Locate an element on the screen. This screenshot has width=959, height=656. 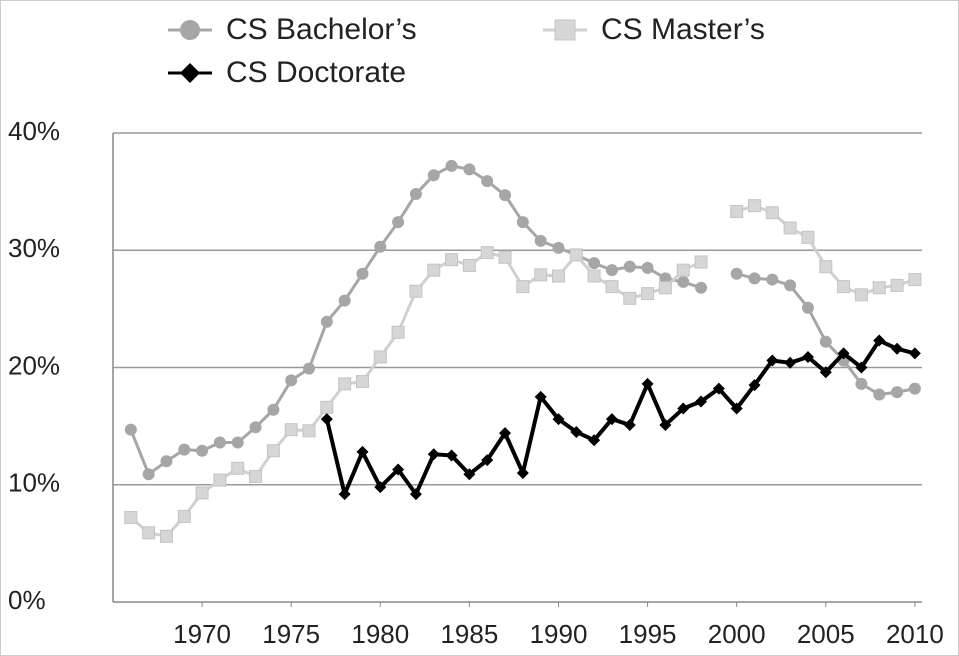
x-tick-label: 2000 is located at coordinates (737, 634).